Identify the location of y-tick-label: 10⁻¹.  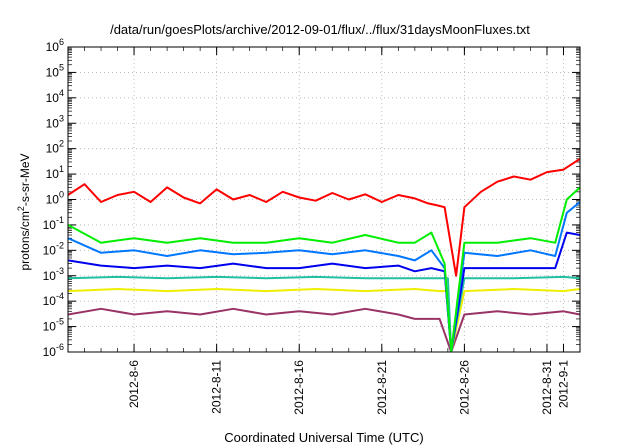
(53, 223).